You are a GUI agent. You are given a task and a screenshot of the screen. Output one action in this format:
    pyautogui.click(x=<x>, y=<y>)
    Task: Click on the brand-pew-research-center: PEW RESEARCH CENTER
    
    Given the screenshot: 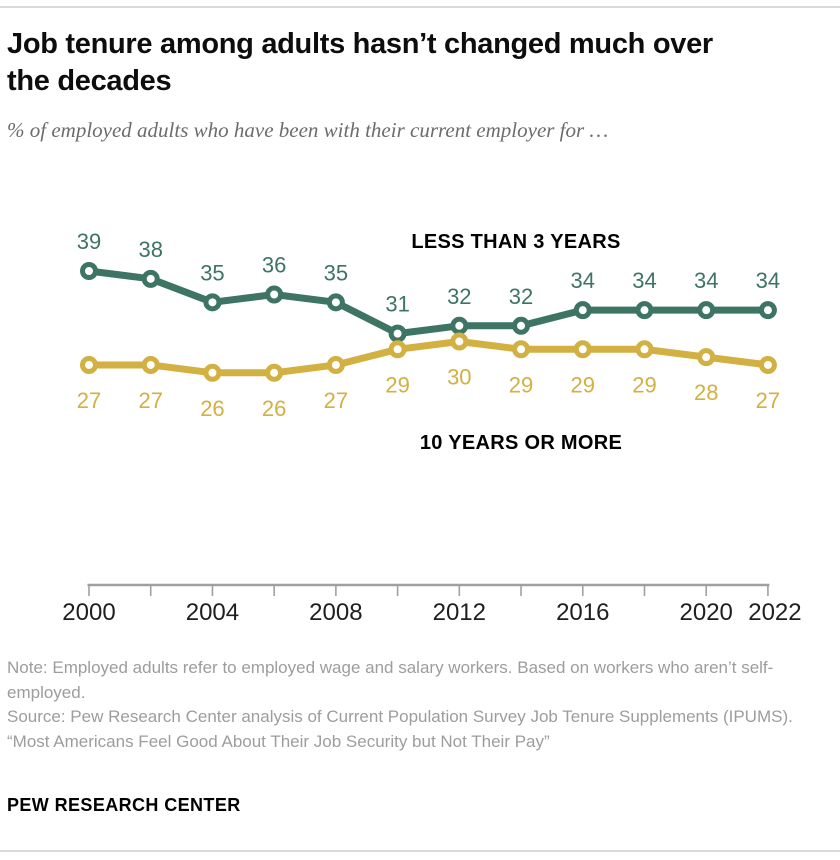 What is the action you would take?
    pyautogui.click(x=124, y=805)
    